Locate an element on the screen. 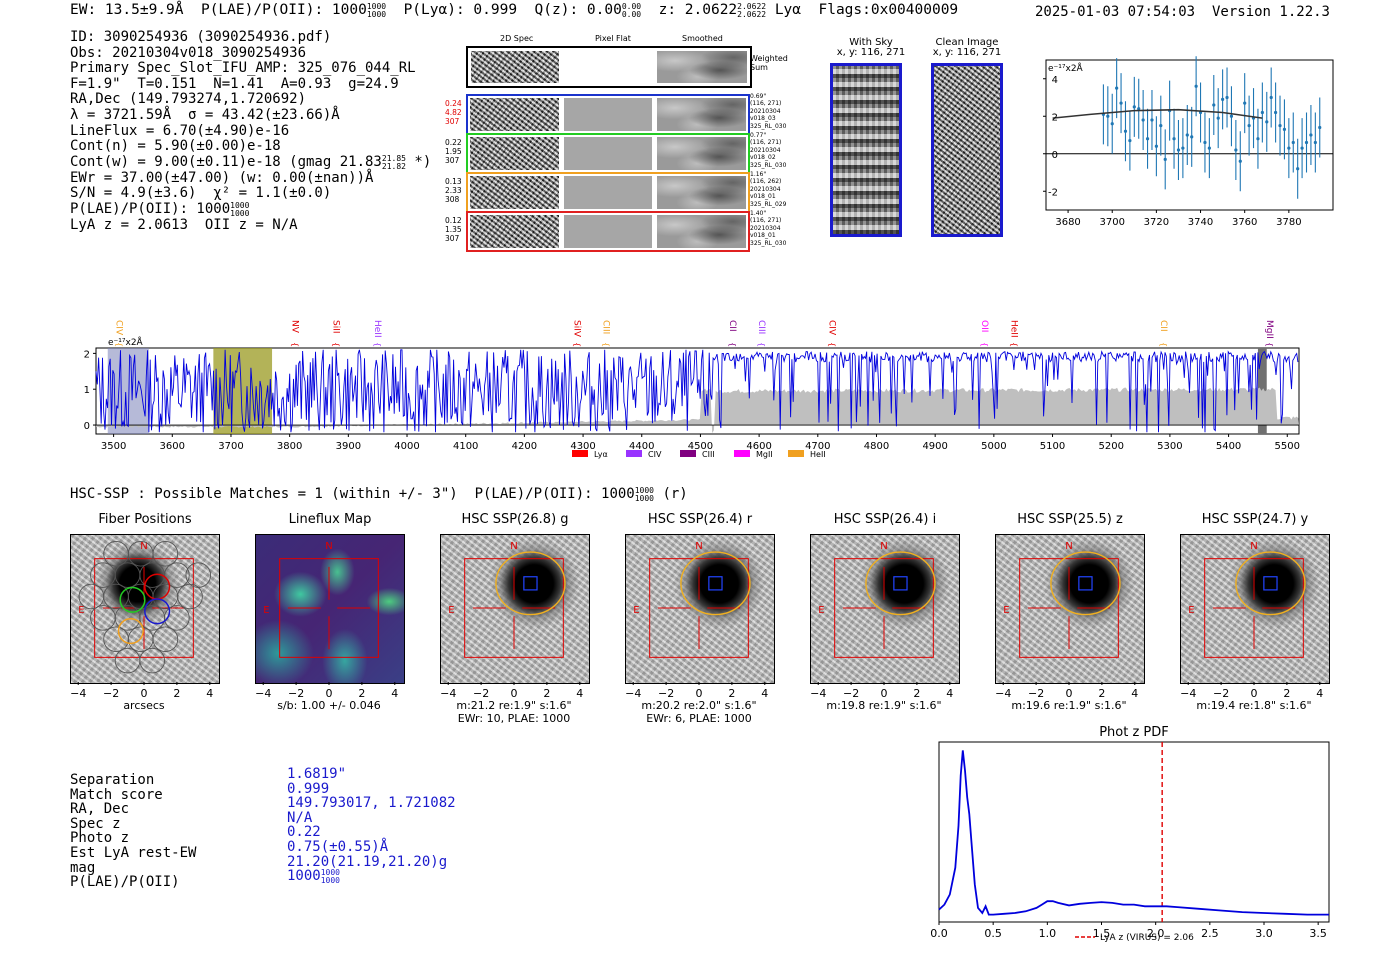 The width and height of the screenshot is (1400, 953). spec2d-header-smoothed: Smoothed is located at coordinates (702, 38).